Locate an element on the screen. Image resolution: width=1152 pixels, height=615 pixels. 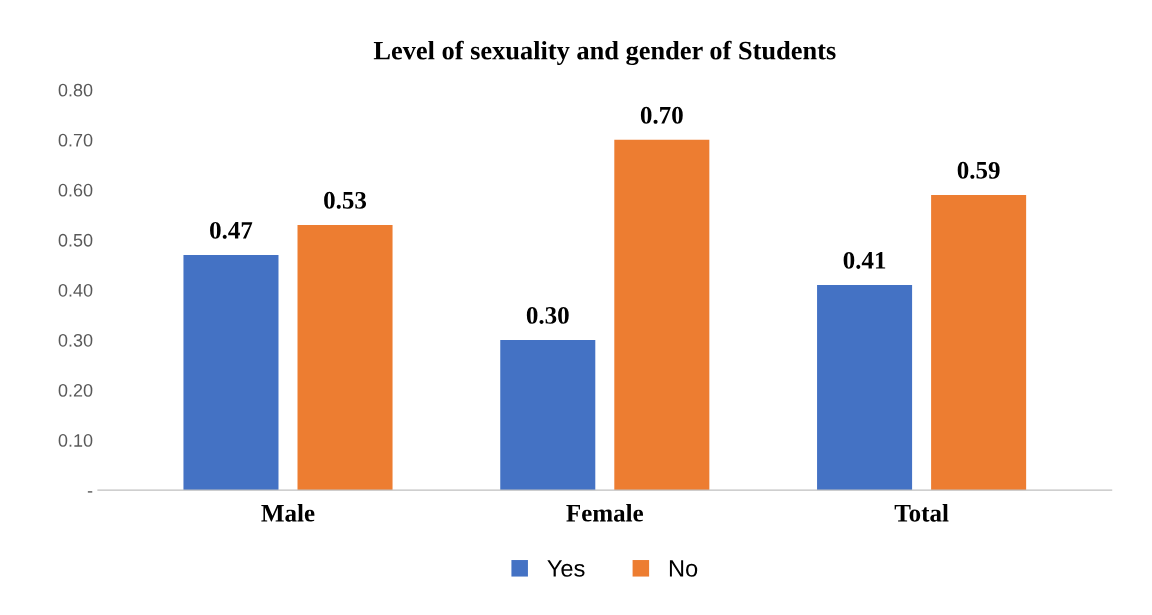
data-label: 0.70 is located at coordinates (661, 115).